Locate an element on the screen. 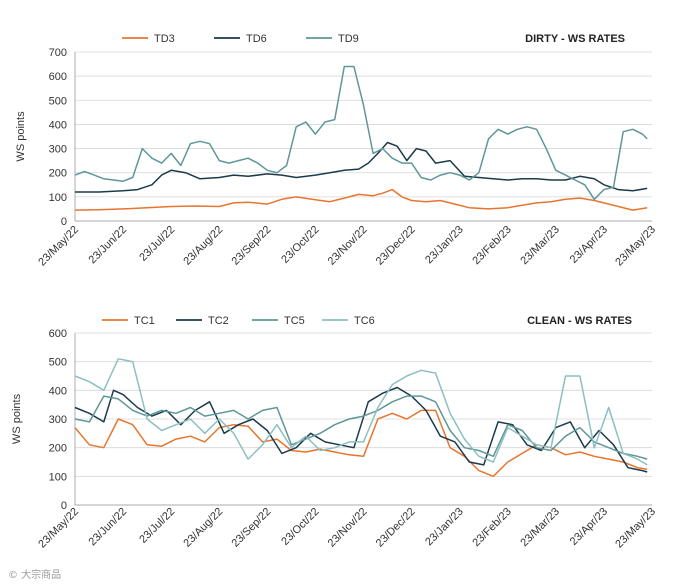  legend-label-td3: TD3 is located at coordinates (164, 39).